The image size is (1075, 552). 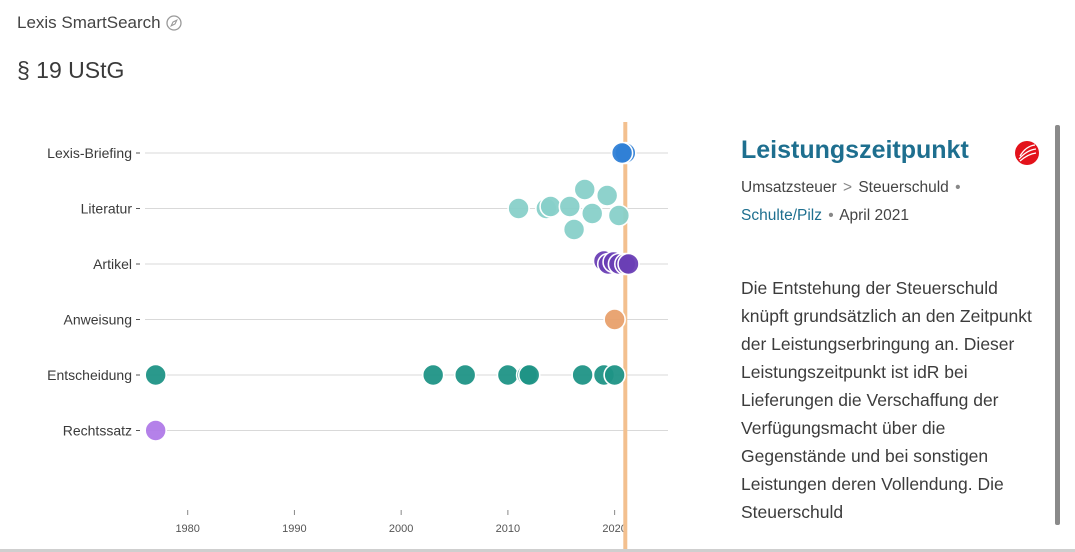 I want to click on row-label: Entscheidung, so click(x=89, y=375).